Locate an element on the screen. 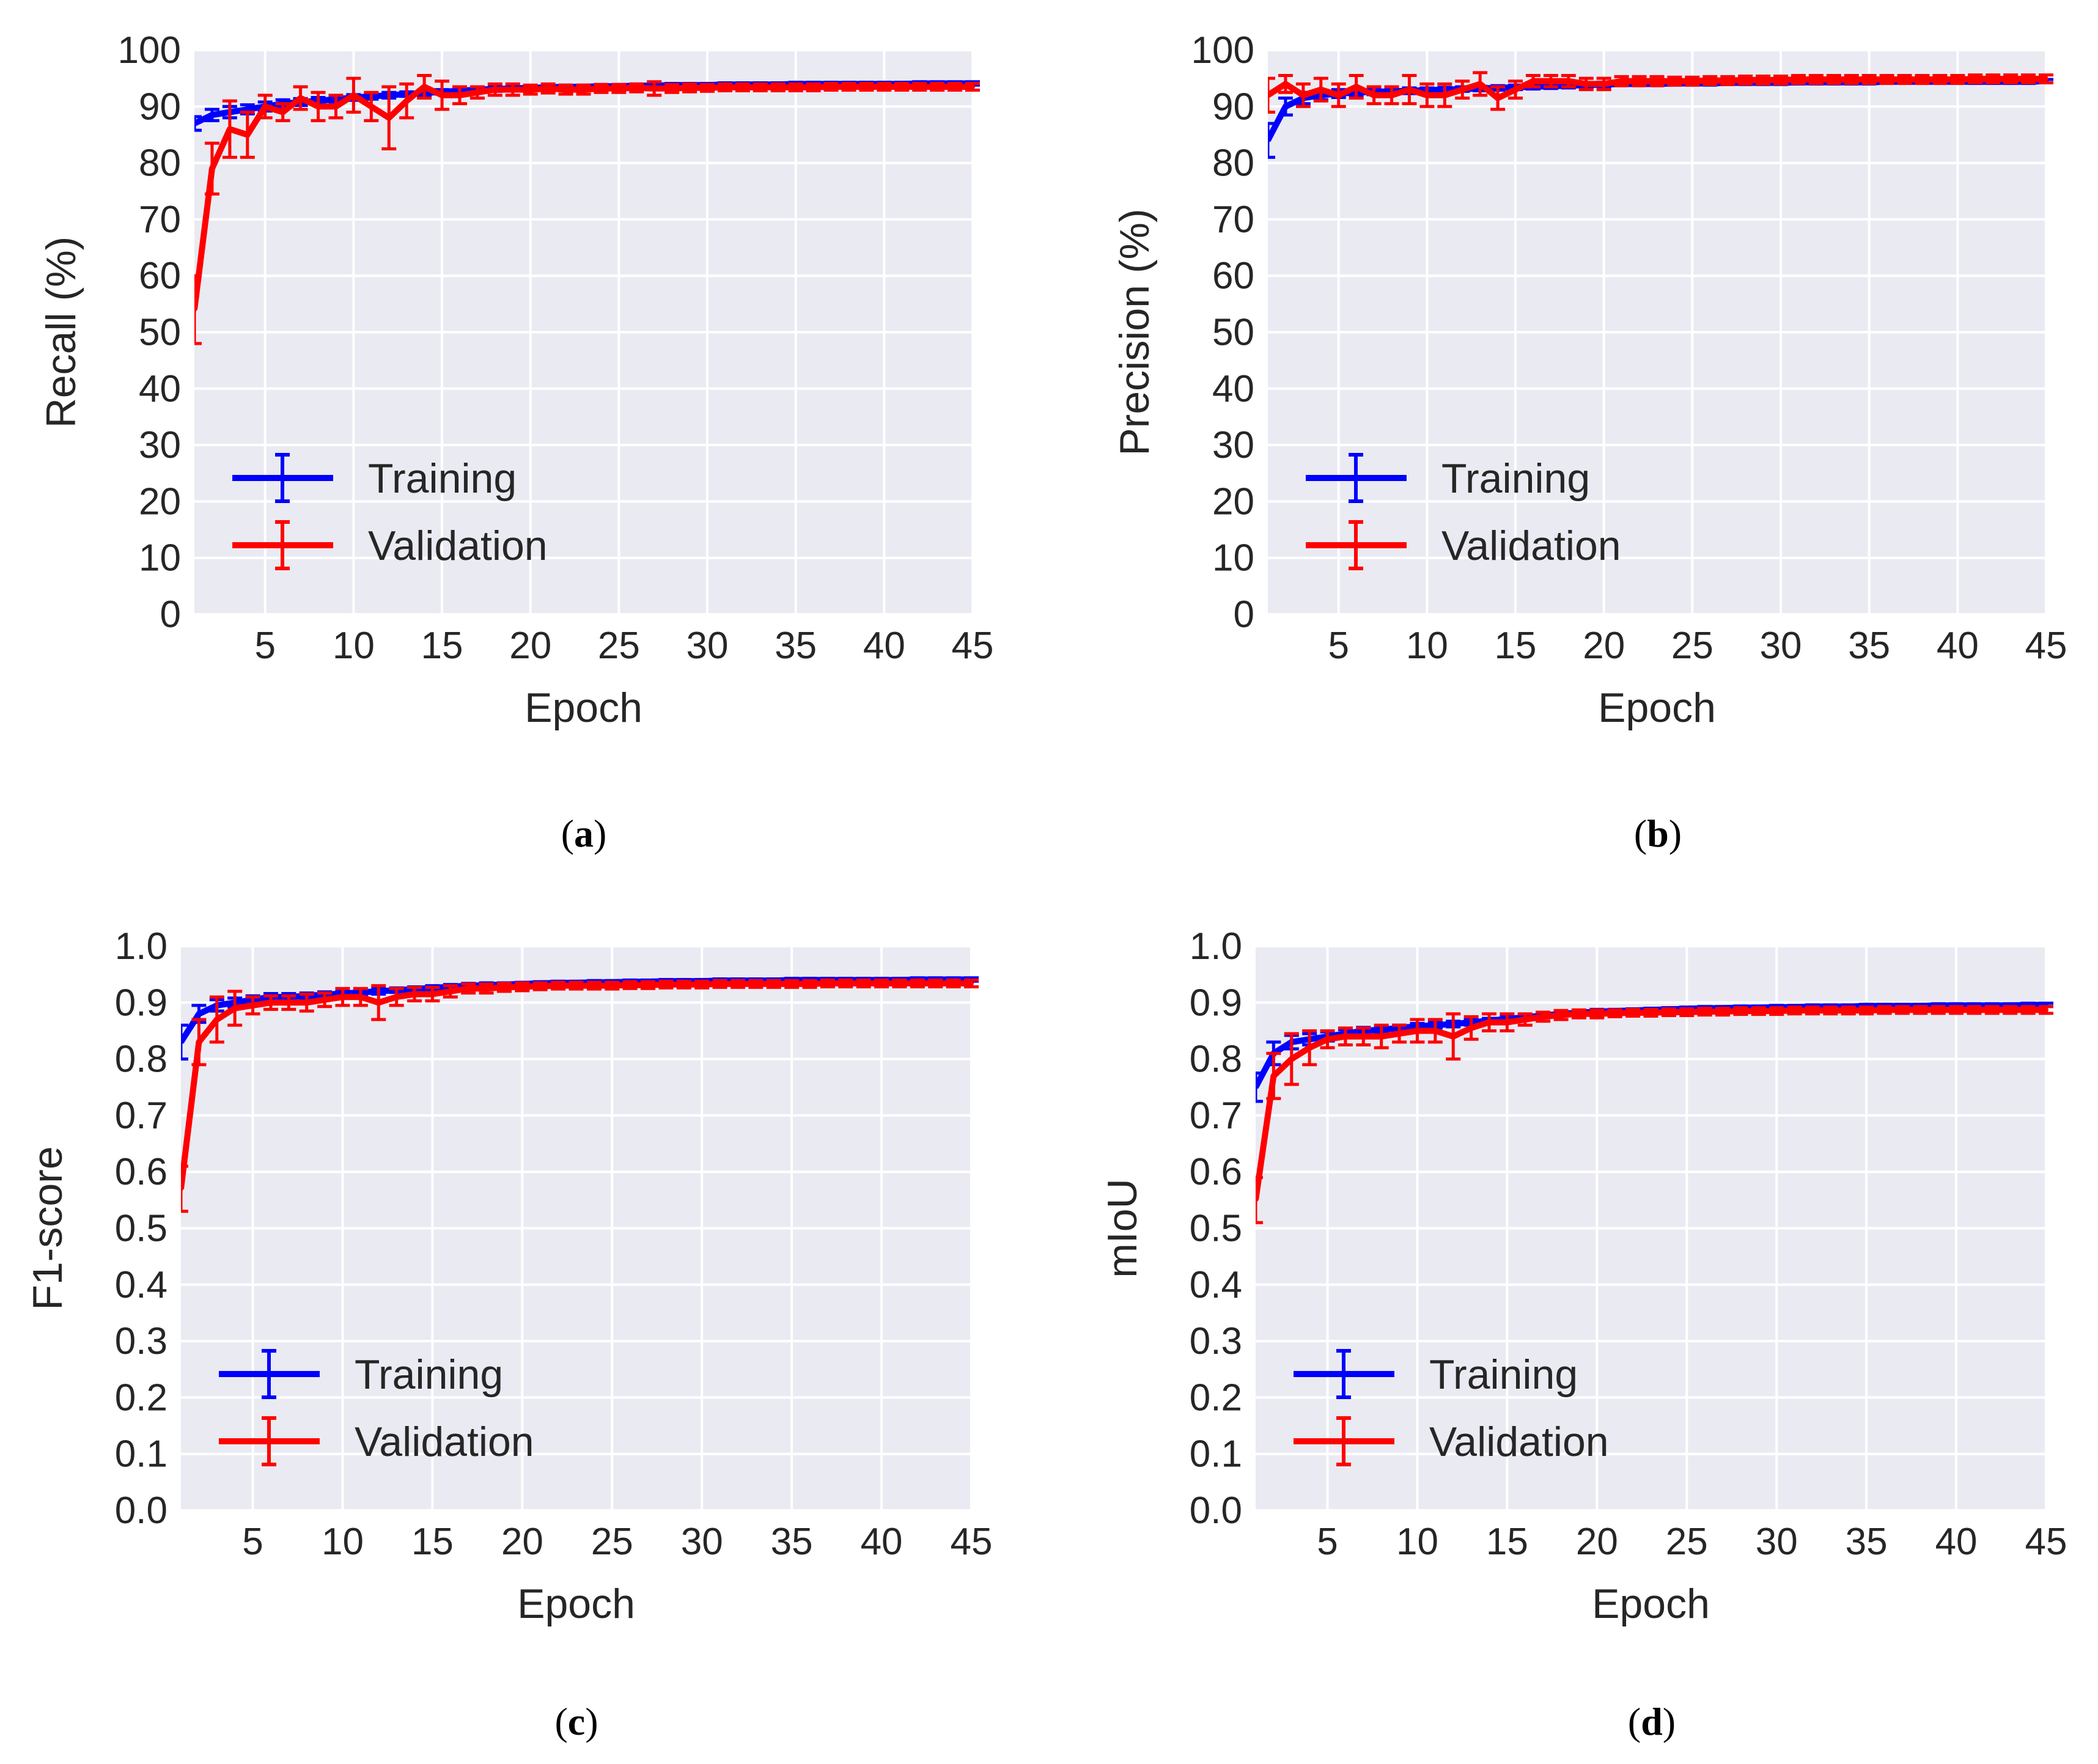  x-tick-label: 10 is located at coordinates (1417, 1542).